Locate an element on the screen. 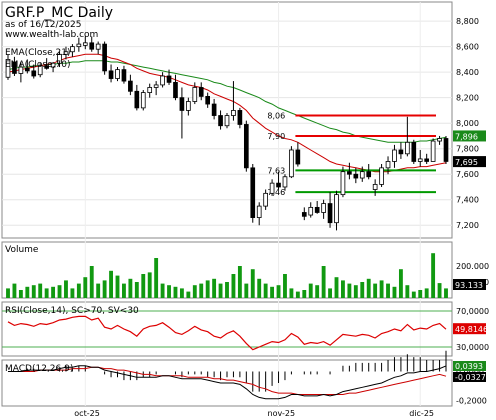  macd-badge-down is located at coordinates (469, 377).